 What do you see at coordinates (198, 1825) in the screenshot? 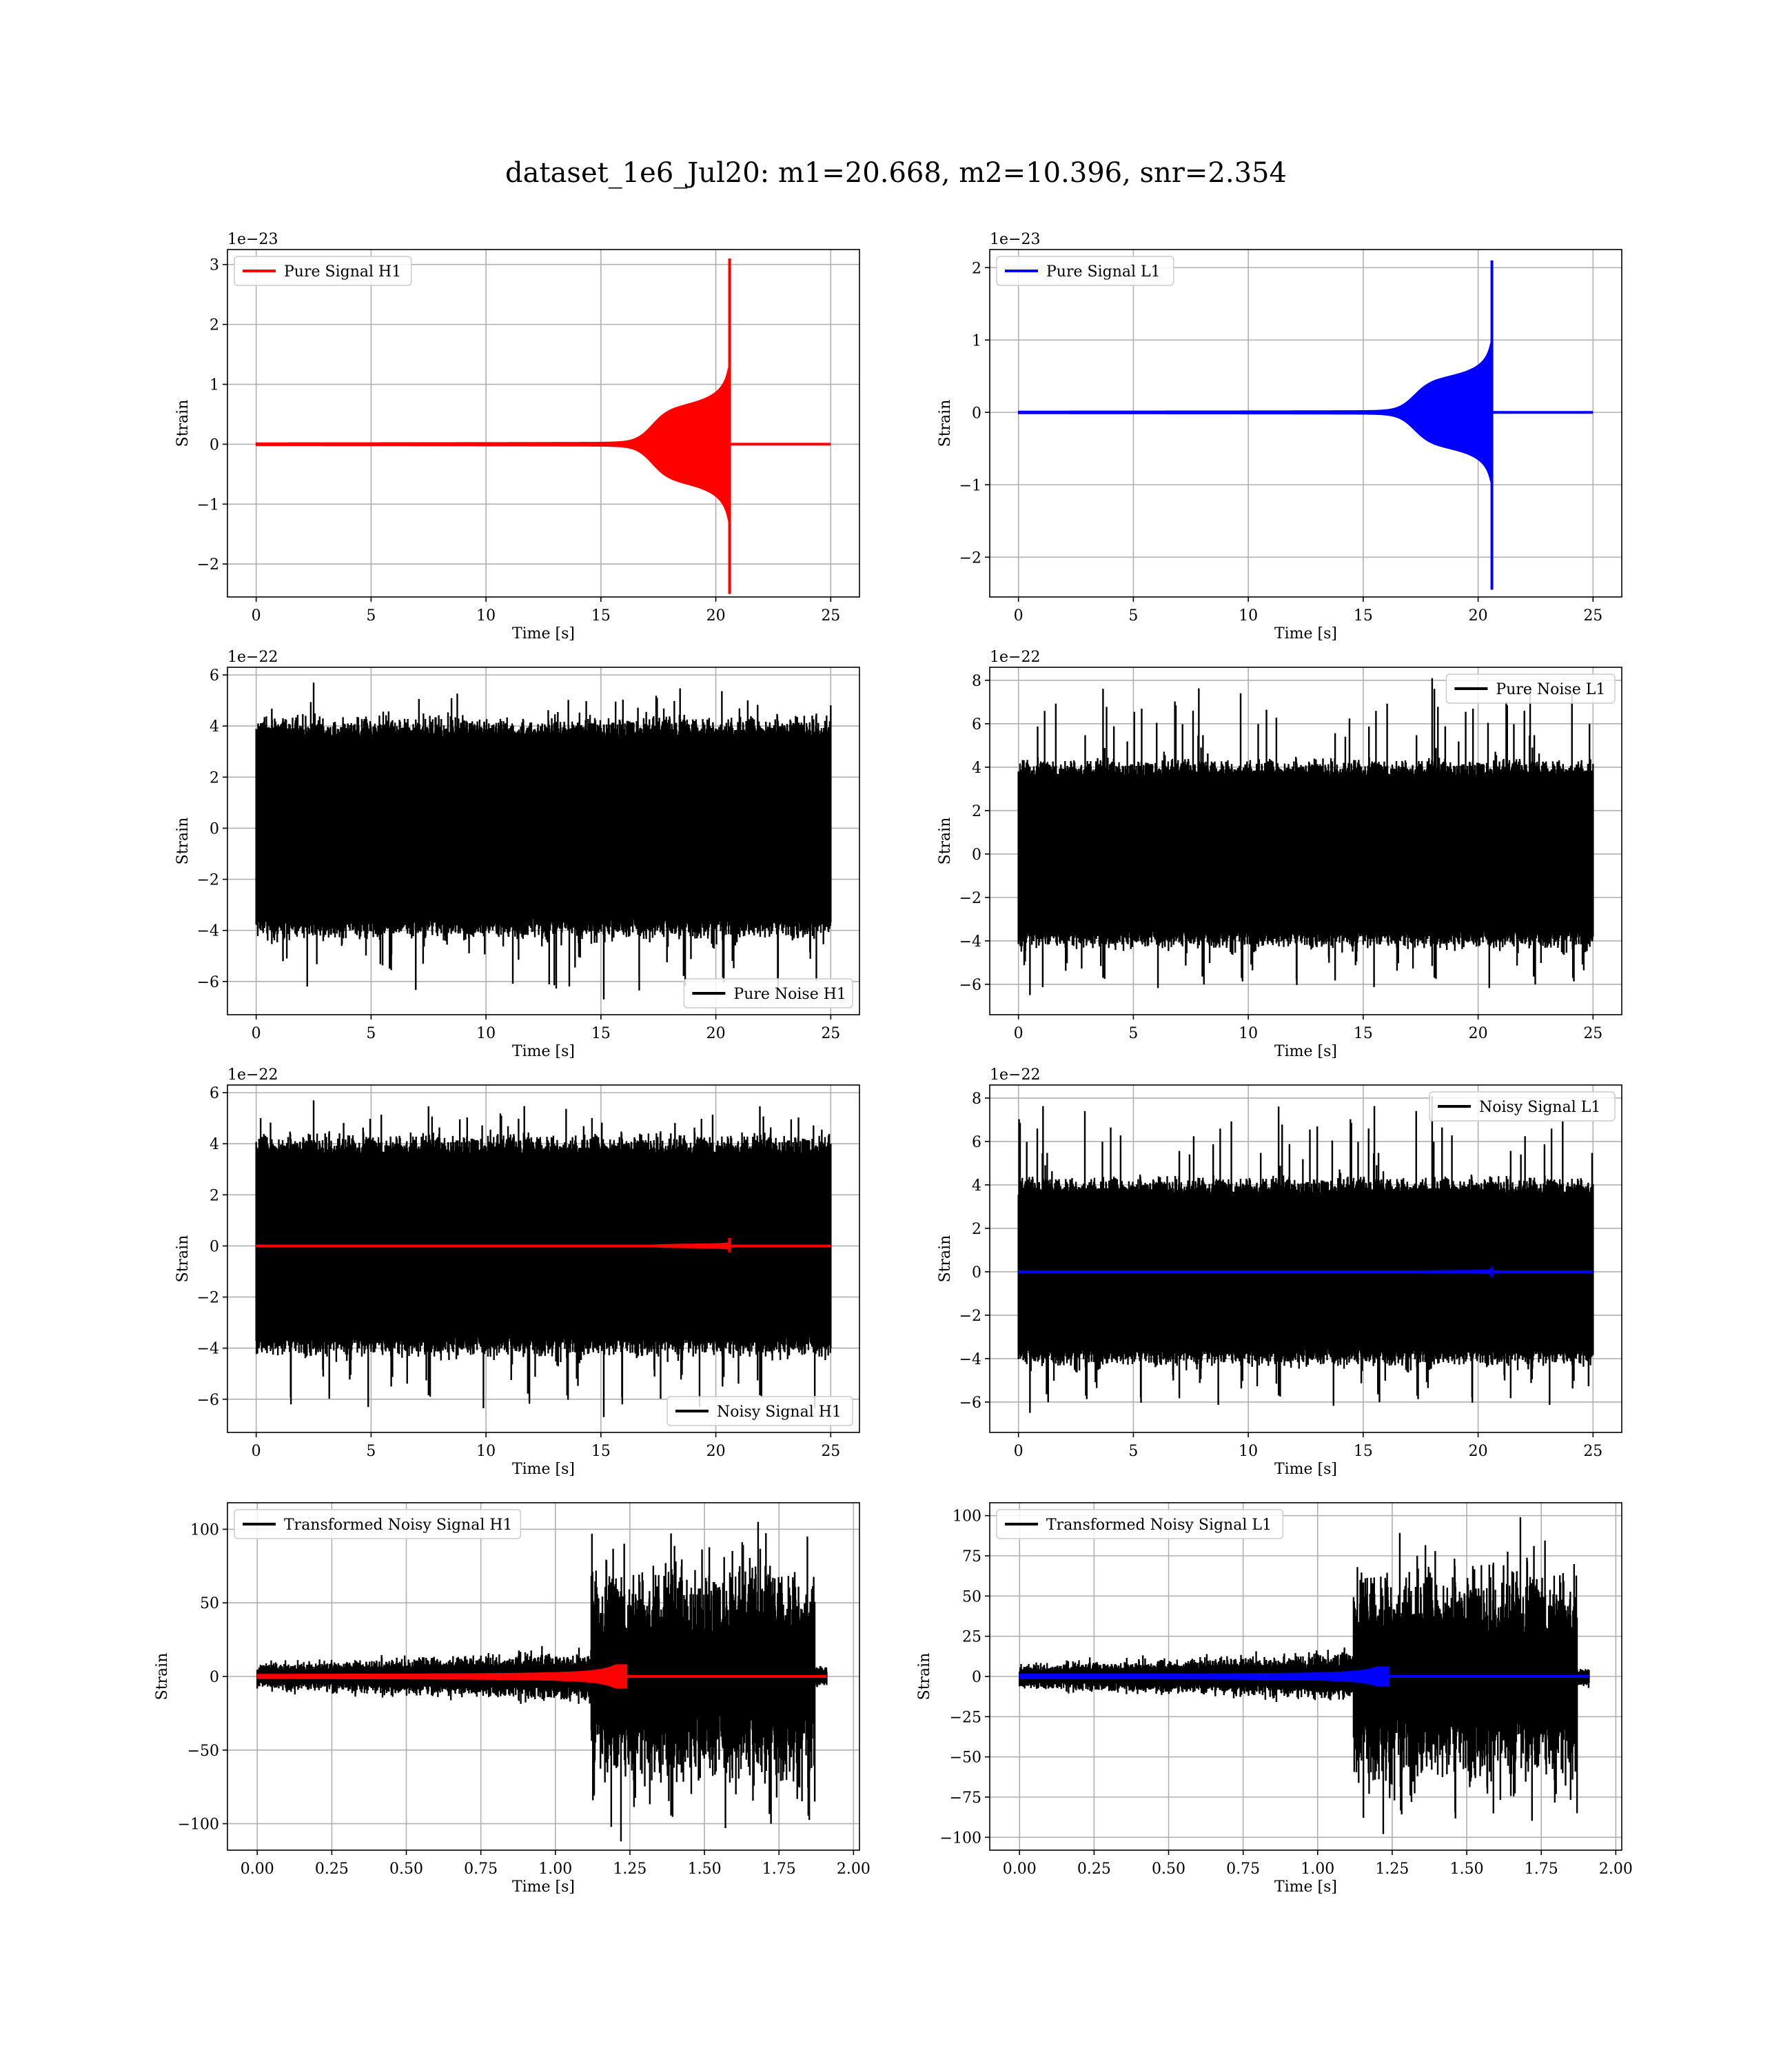
I see `y-tick-label: −100` at bounding box center [198, 1825].